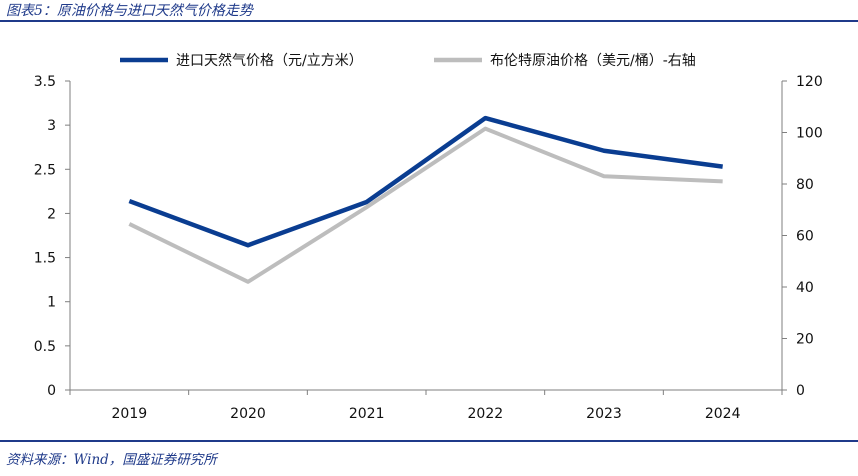 This screenshot has height=476, width=858. Describe the element at coordinates (129, 11) in the screenshot. I see `figure-title: 图表5：原油价格与进口天然气价格走势` at that location.